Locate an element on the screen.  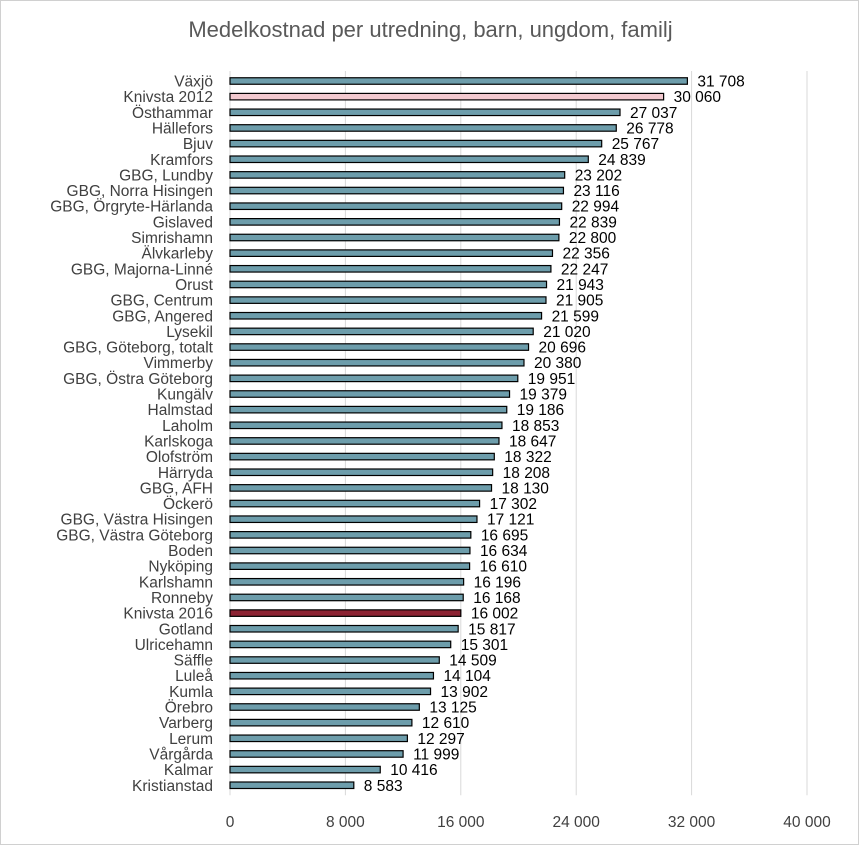
value-label: 13 902 is located at coordinates (464, 692).